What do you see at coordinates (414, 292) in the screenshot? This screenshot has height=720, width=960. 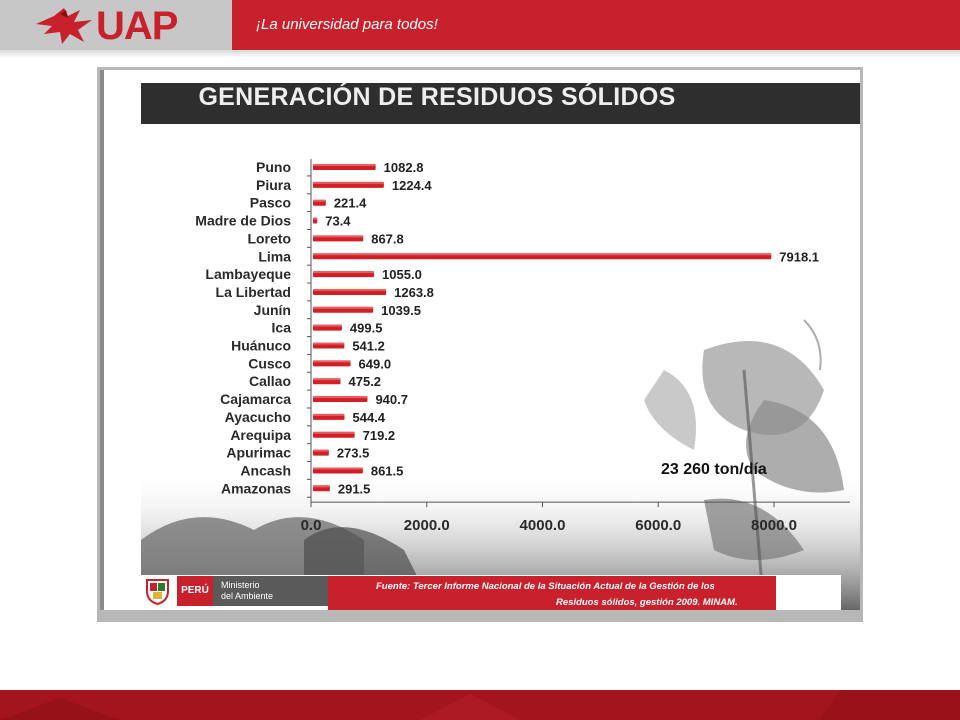 I see `value-label: 1263.8` at bounding box center [414, 292].